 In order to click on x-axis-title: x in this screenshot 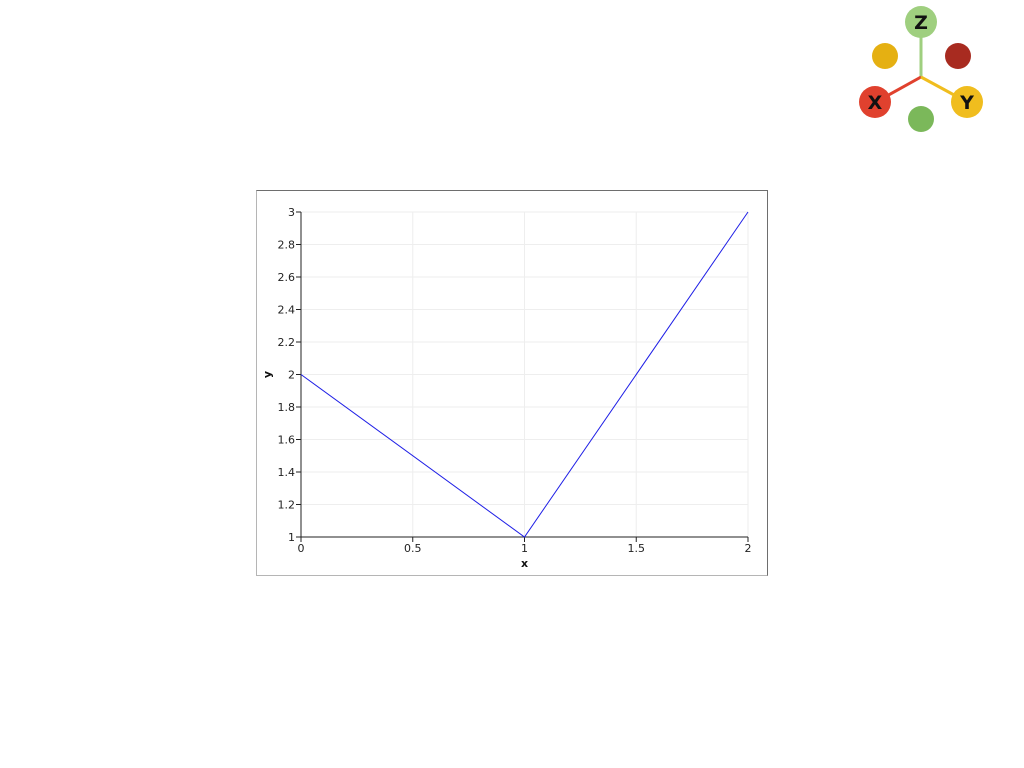, I will do `click(524, 563)`.